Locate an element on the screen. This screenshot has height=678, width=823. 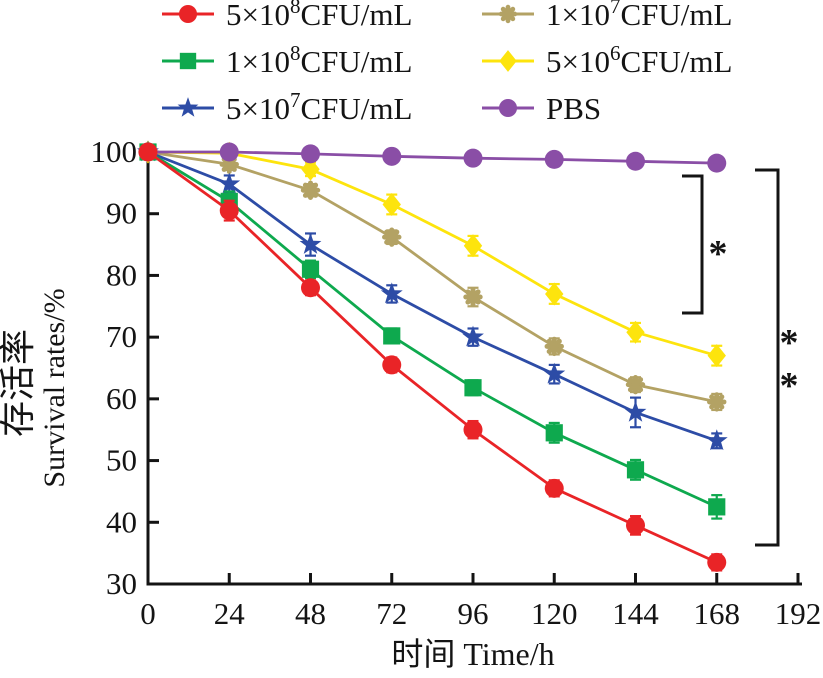
legend-label: 5×106CFU/mL is located at coordinates (639, 60).